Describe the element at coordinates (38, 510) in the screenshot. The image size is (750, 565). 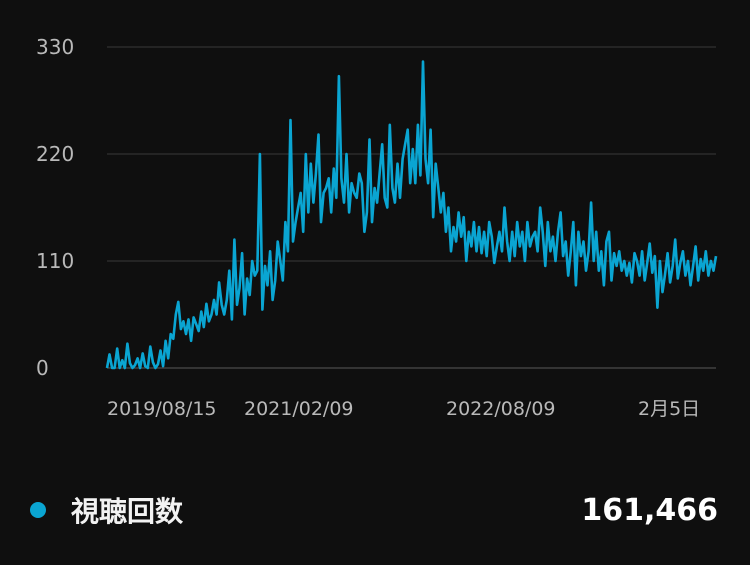
I see `legend-swatch` at that location.